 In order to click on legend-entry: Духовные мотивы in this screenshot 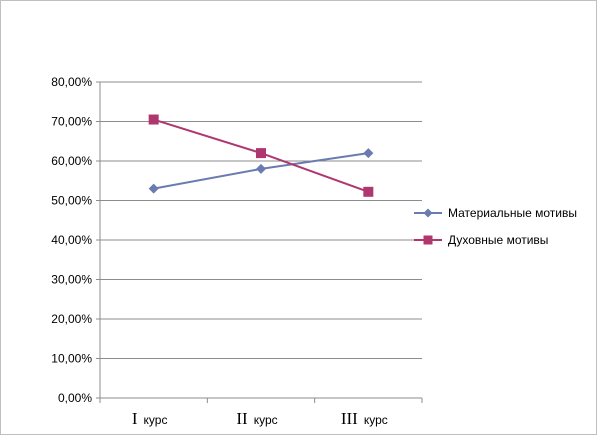, I will do `click(481, 240)`.